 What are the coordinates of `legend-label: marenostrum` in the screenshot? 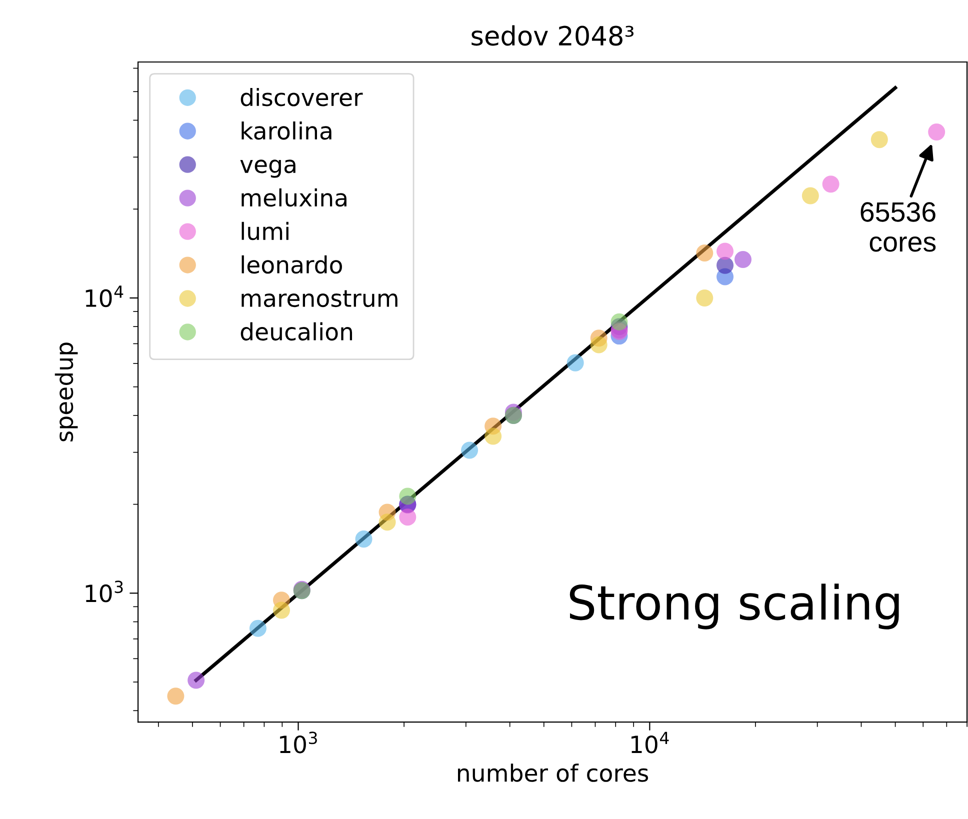 It's located at (320, 299).